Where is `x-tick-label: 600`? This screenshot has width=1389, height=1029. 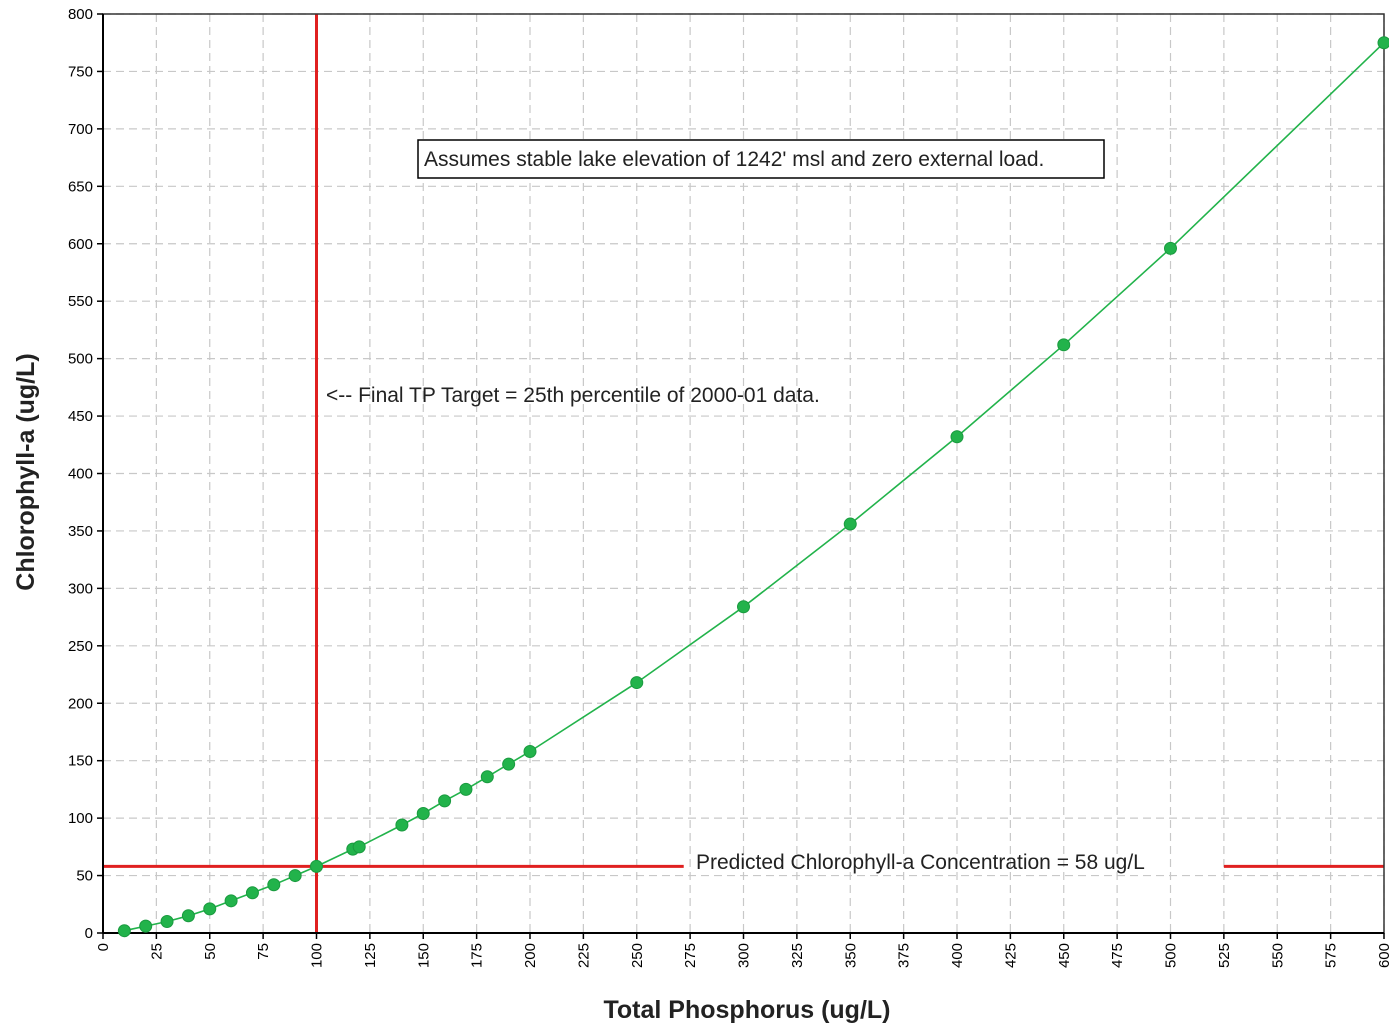
x-tick-label: 600 is located at coordinates (1382, 955).